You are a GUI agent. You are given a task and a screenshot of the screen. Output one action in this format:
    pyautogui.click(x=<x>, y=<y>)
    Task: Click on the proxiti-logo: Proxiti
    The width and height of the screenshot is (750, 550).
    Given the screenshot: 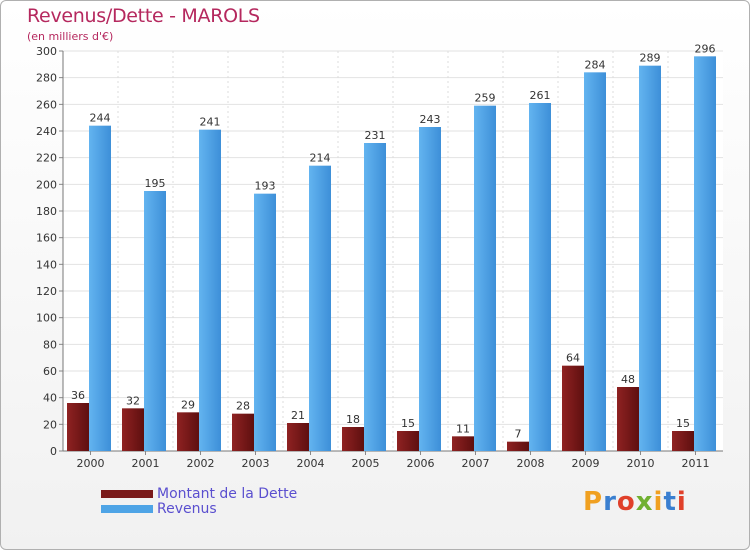 What is the action you would take?
    pyautogui.click(x=635, y=502)
    